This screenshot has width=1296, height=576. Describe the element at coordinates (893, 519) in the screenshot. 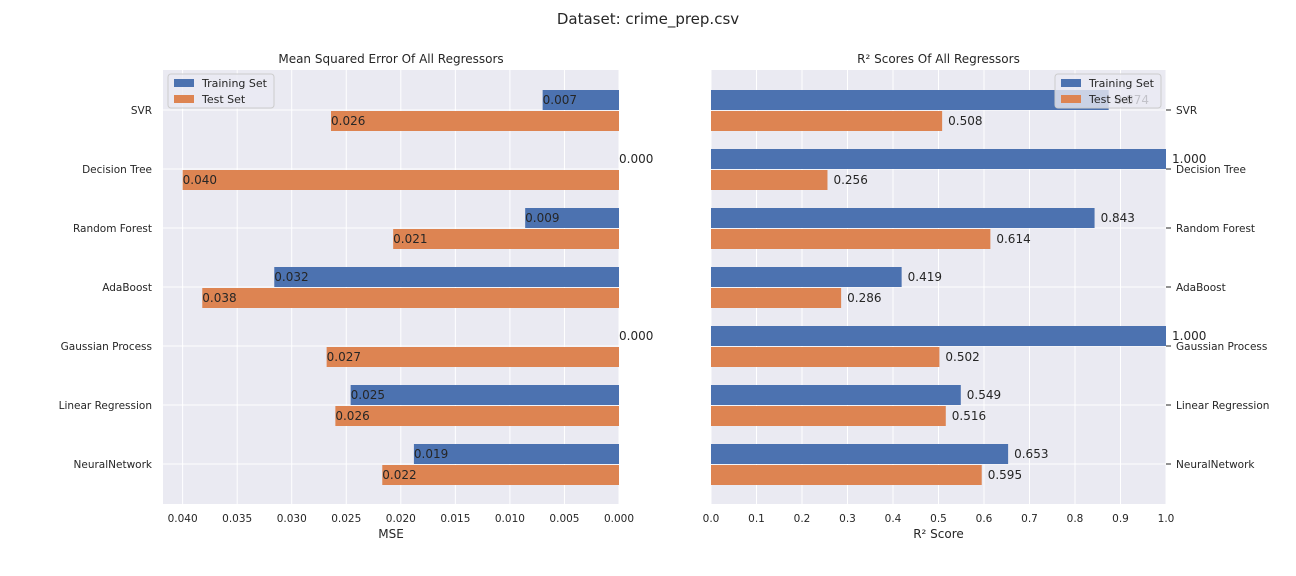

I see `x-tick-label: 0.4` at that location.